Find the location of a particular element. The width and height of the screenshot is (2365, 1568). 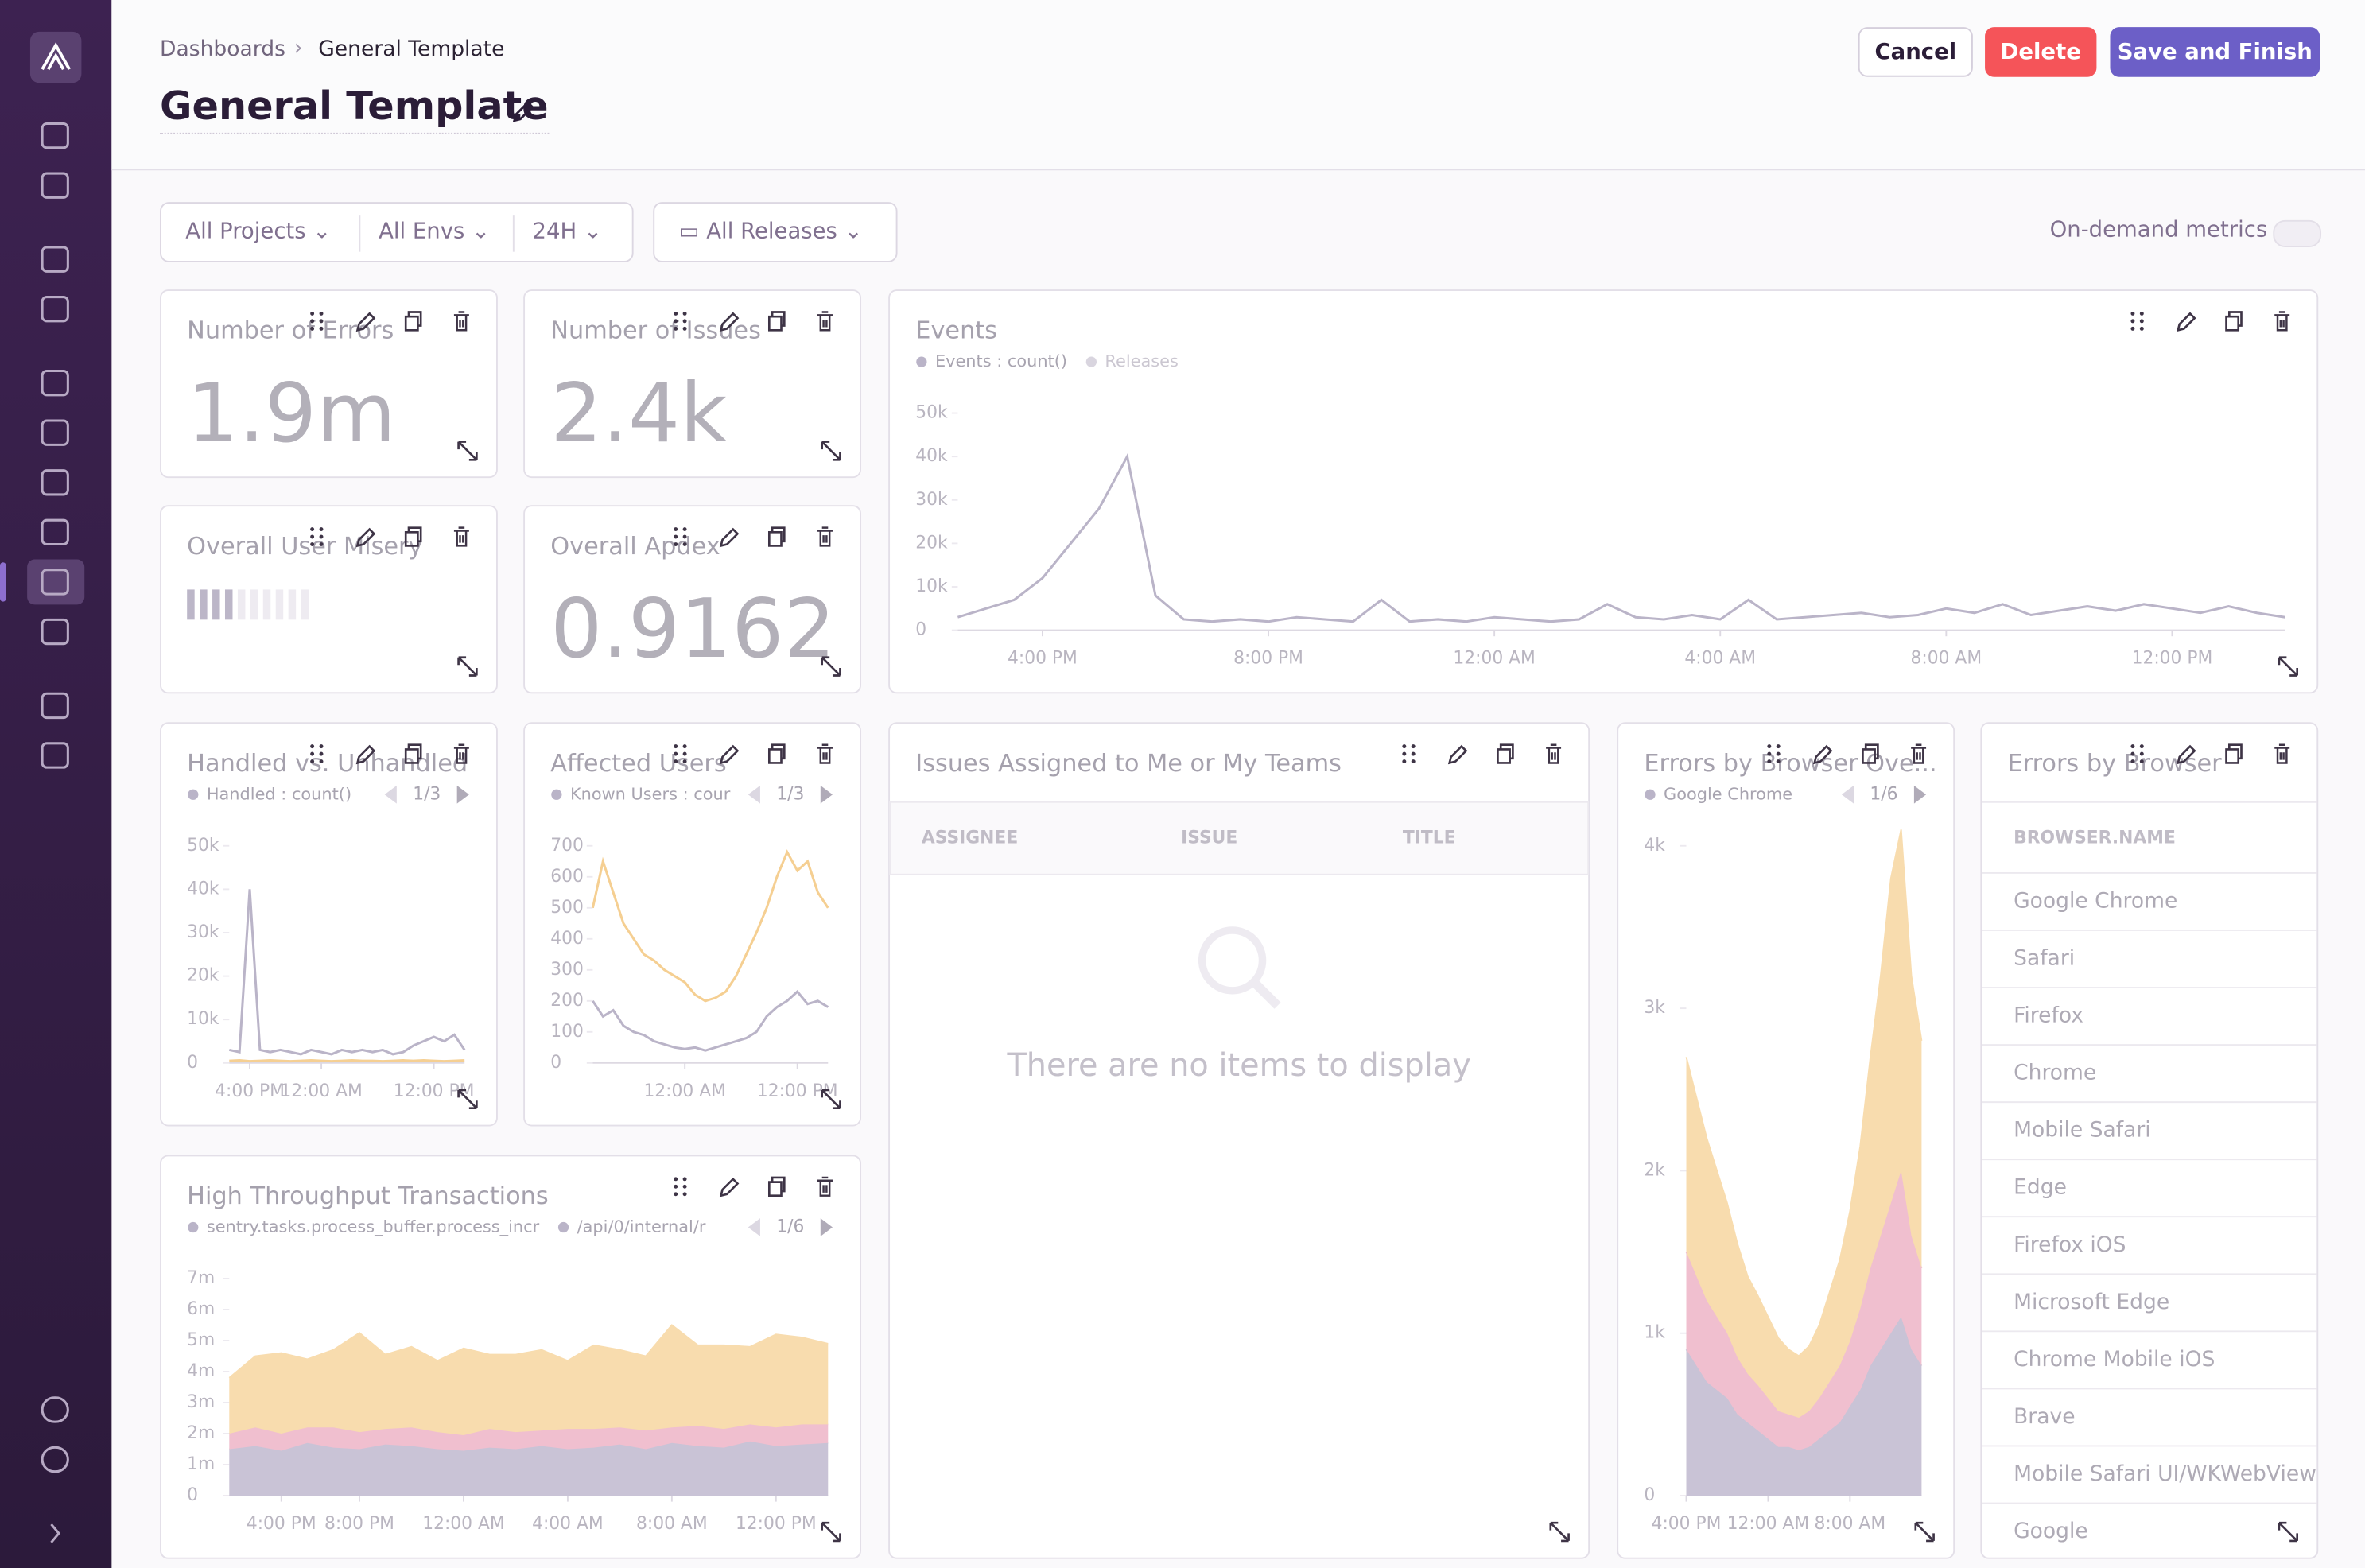

period-filter: 24H ⌄ is located at coordinates (567, 232).